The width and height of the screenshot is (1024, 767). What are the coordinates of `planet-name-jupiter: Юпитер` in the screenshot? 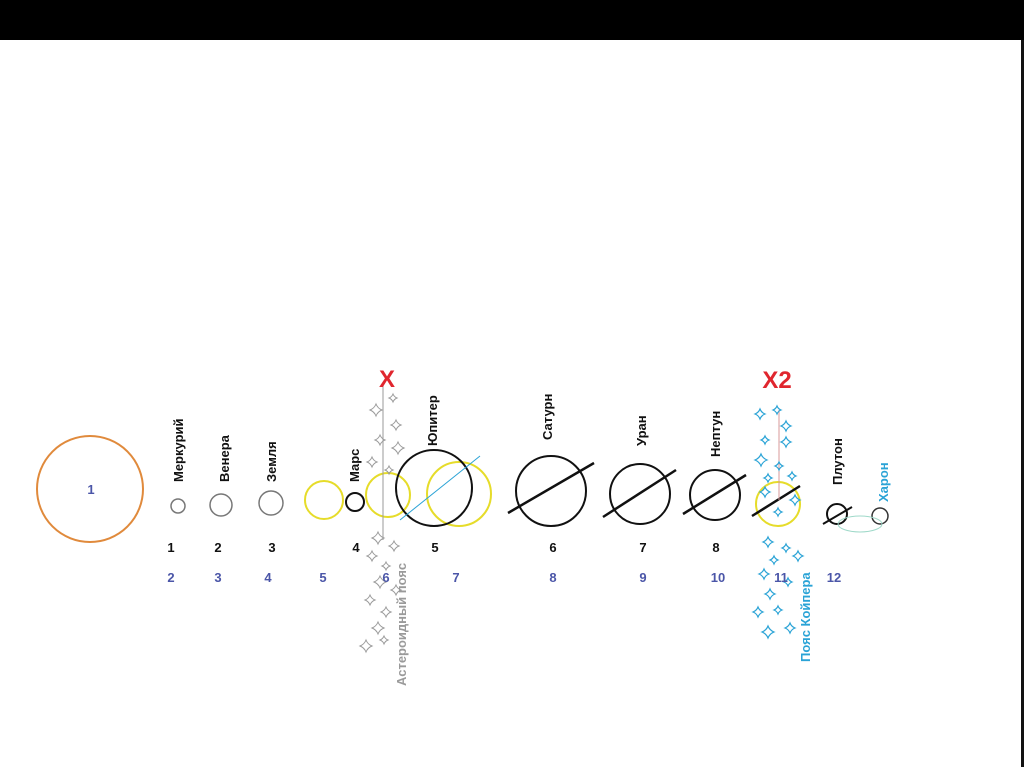 It's located at (432, 420).